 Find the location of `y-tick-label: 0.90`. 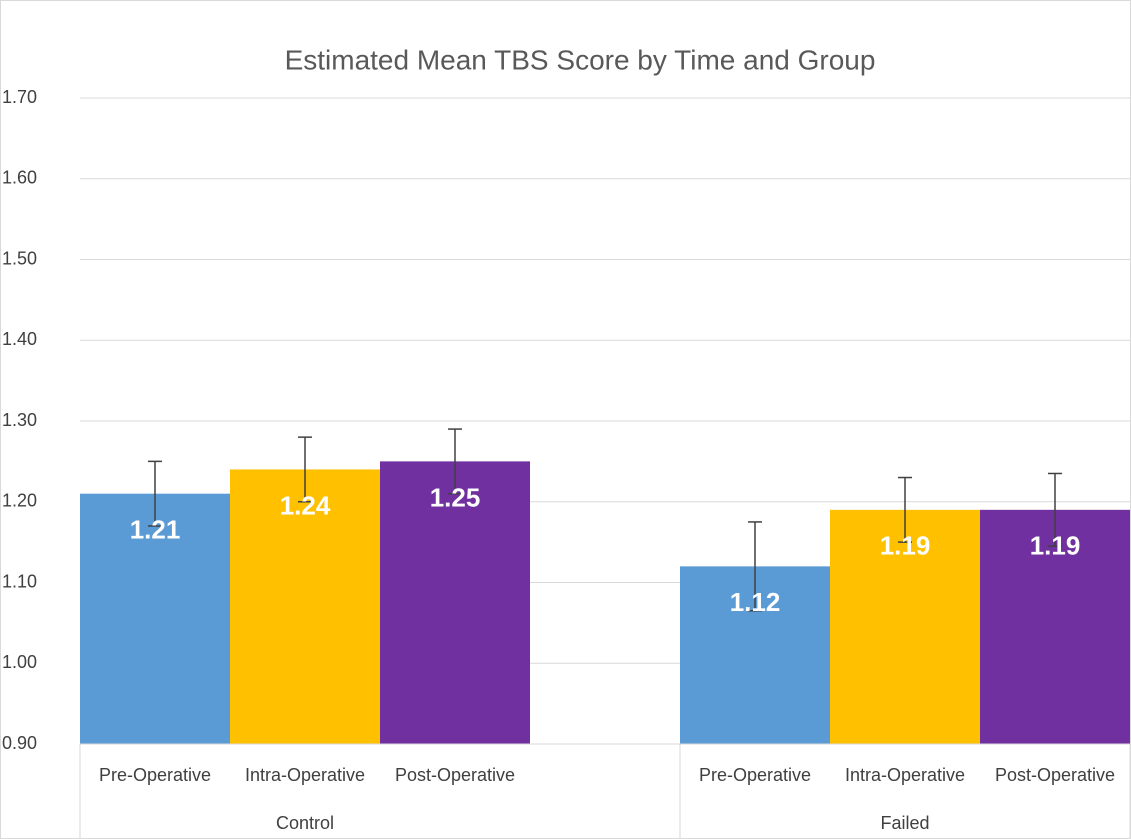

y-tick-label: 0.90 is located at coordinates (19, 743).